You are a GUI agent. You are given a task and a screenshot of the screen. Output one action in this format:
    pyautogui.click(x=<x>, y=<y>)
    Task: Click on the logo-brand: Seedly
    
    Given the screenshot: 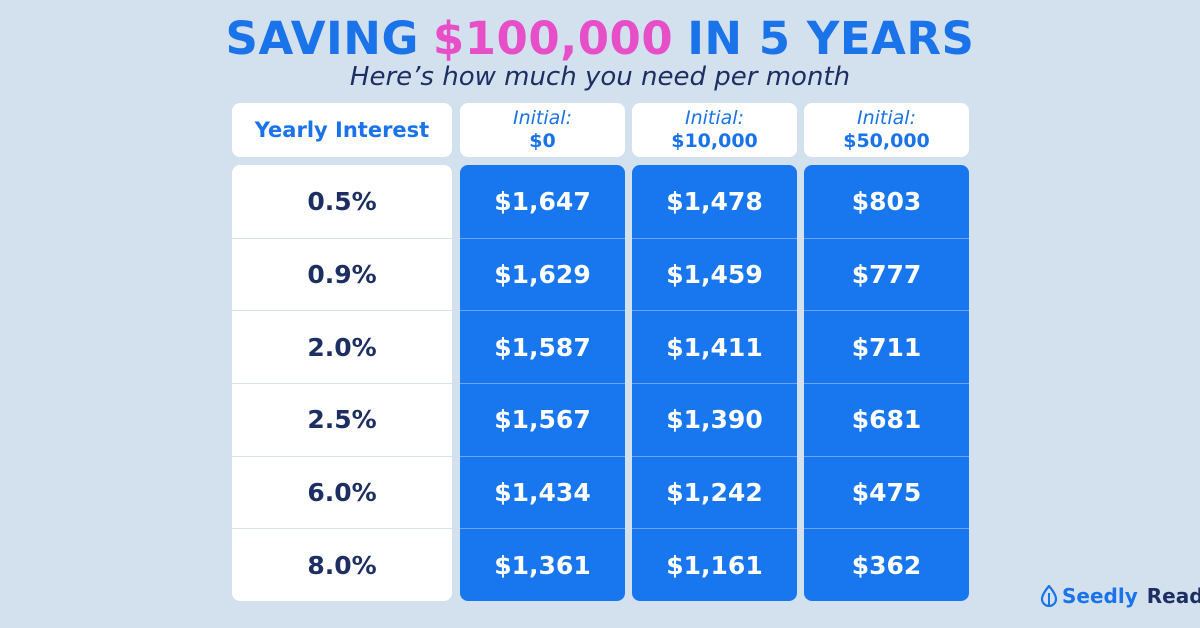 What is the action you would take?
    pyautogui.click(x=1100, y=596)
    